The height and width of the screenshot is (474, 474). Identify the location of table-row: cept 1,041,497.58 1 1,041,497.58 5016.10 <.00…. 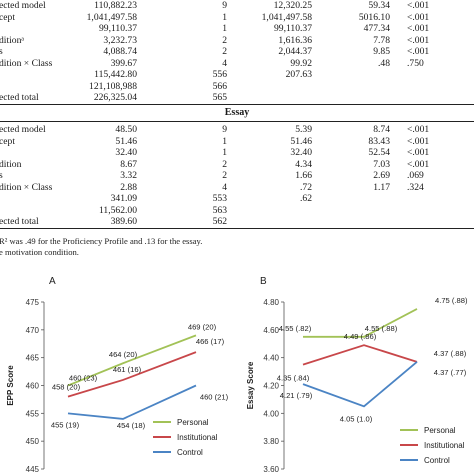
(237, 18).